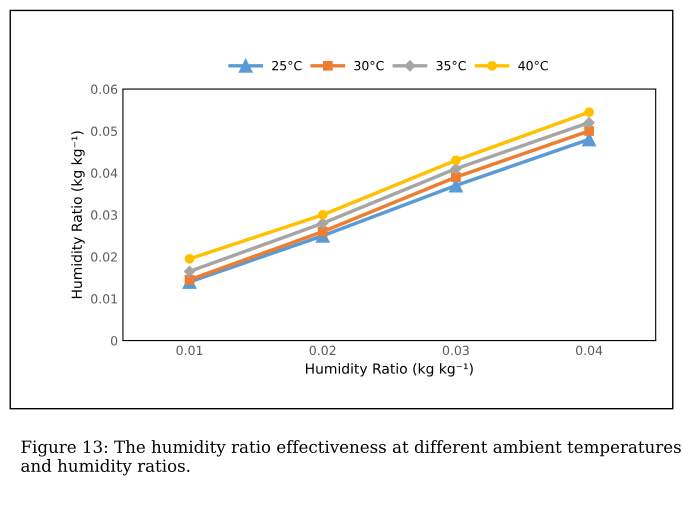 The height and width of the screenshot is (524, 683). What do you see at coordinates (287, 65) in the screenshot?
I see `legend-label: 25°C` at bounding box center [287, 65].